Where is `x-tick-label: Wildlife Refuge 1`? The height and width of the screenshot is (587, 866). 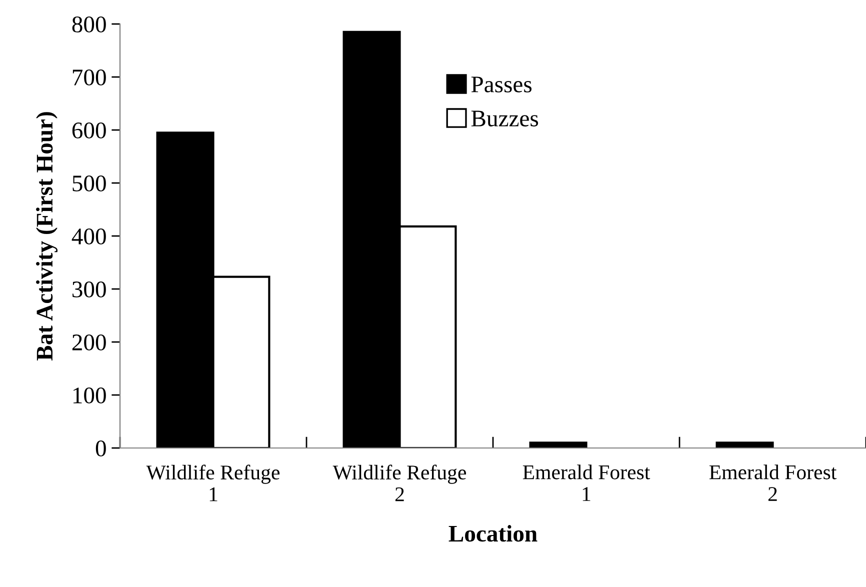 x-tick-label: Wildlife Refuge 1 is located at coordinates (213, 483).